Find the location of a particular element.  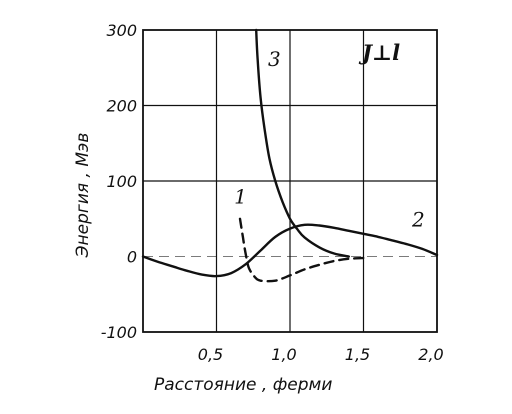

y-tick-label: 200 is located at coordinates (121, 106).